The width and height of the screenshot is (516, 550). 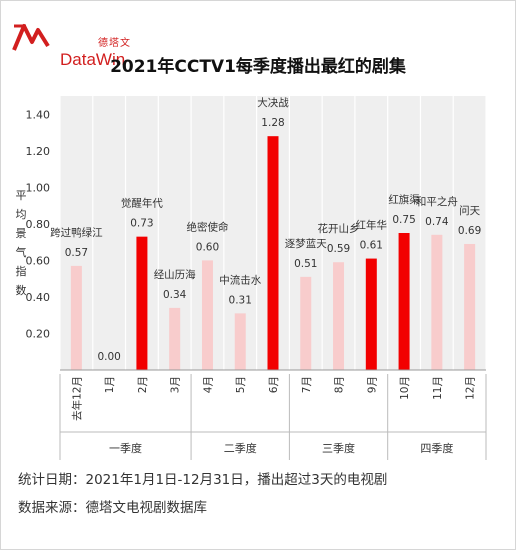 I want to click on x-tick-label: 12月, so click(x=471, y=388).